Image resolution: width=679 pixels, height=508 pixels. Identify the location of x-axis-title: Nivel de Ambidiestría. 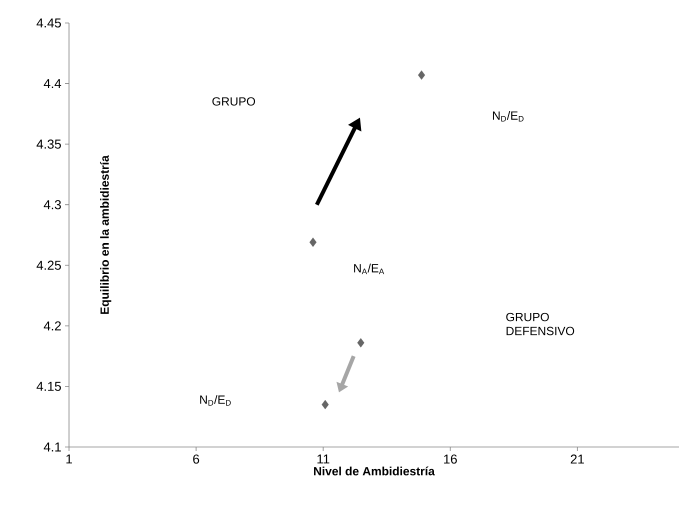
(374, 471).